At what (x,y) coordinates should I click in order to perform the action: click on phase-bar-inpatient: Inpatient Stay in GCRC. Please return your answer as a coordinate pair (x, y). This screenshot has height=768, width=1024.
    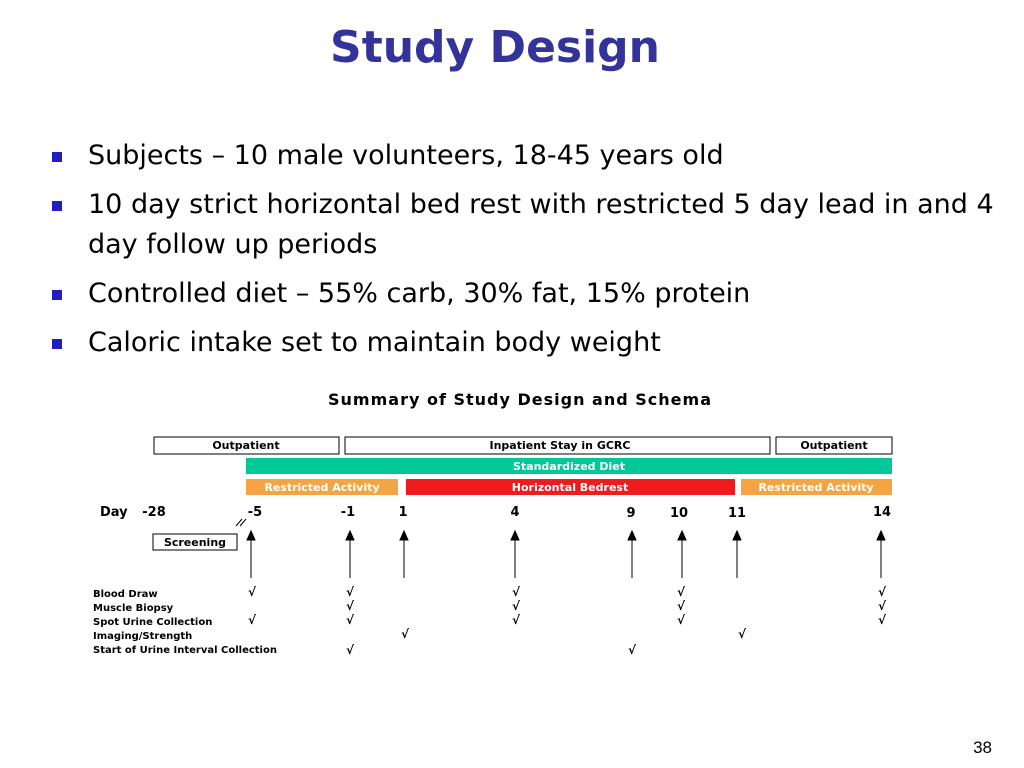
    Looking at the image, I should click on (557, 445).